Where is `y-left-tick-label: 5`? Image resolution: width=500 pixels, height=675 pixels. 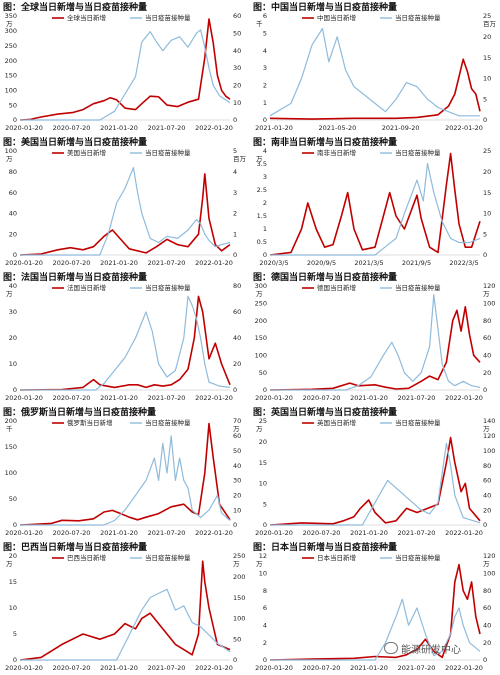
y-left-tick-label: 5 is located at coordinates (15, 634).